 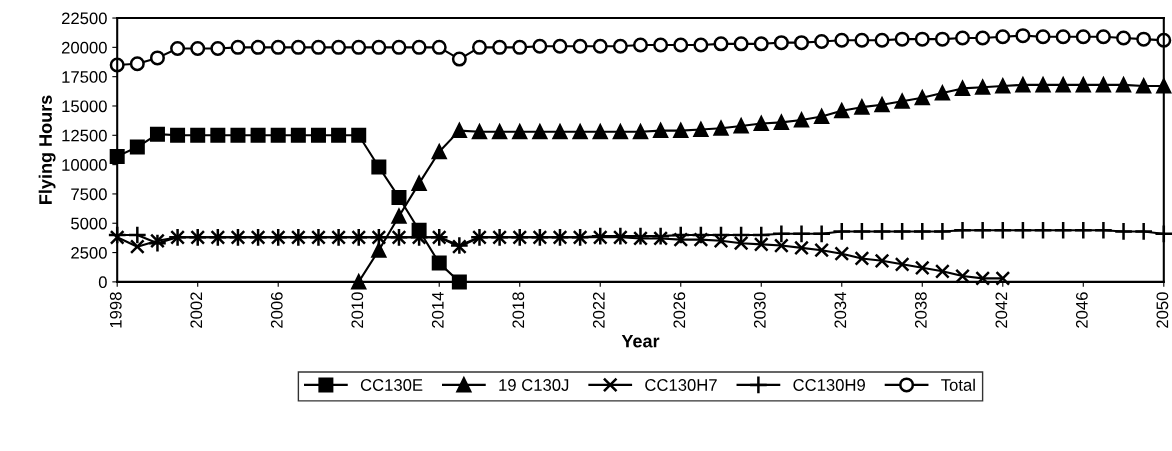 I want to click on y-tick-label: 12500, so click(x=84, y=135).